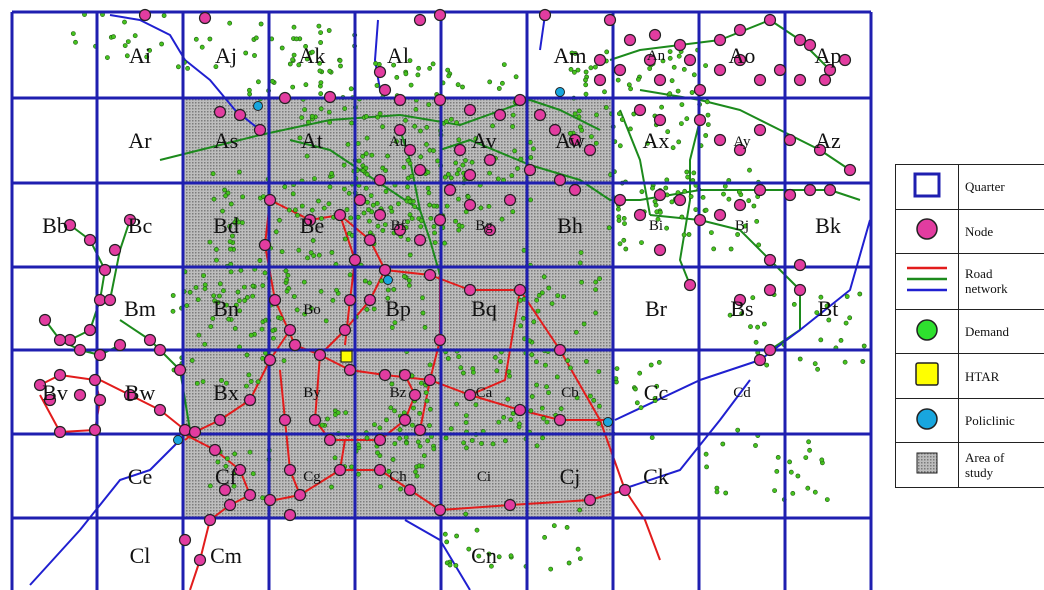 The image size is (1044, 590). Describe the element at coordinates (608, 422) in the screenshot. I see `policlinic-marker` at that location.